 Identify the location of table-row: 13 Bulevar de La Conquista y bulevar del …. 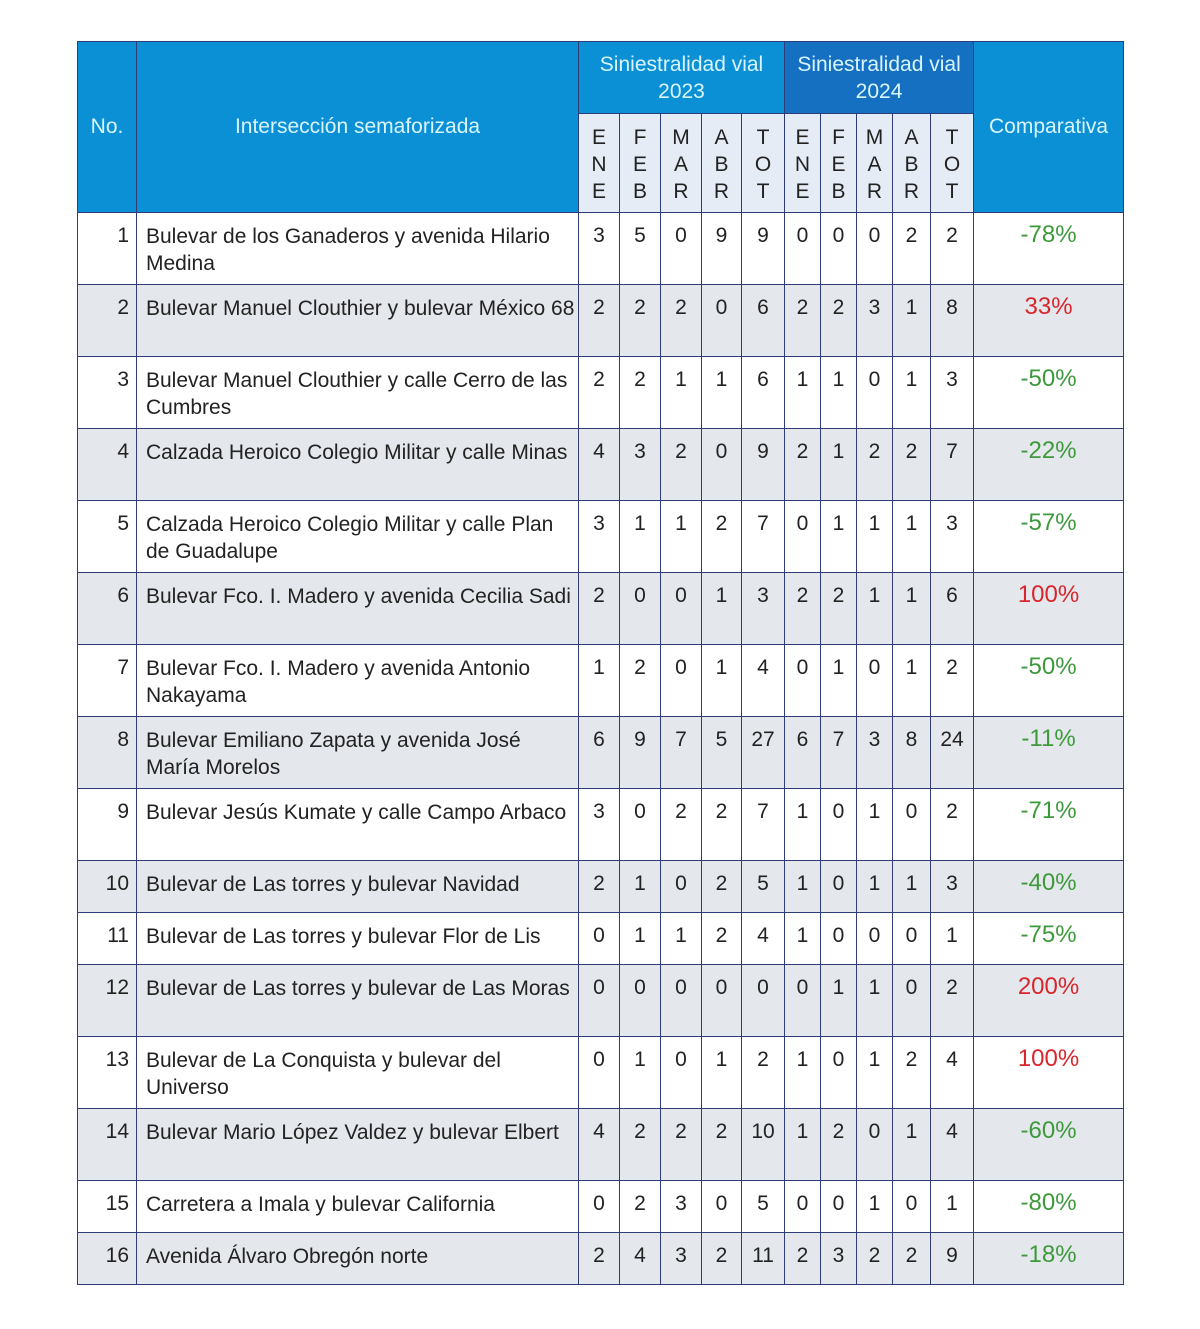
(601, 1072).